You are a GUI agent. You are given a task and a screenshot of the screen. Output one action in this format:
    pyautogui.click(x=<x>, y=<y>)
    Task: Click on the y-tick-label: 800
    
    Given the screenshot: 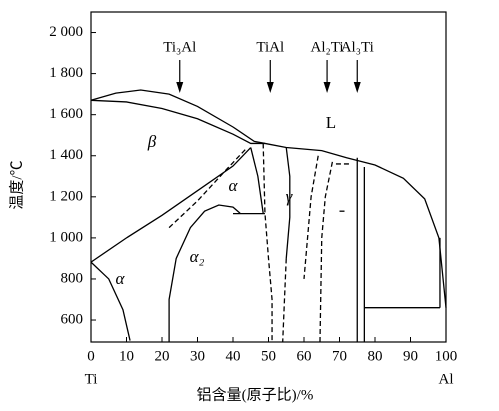 What is the action you would take?
    pyautogui.click(x=72, y=278)
    